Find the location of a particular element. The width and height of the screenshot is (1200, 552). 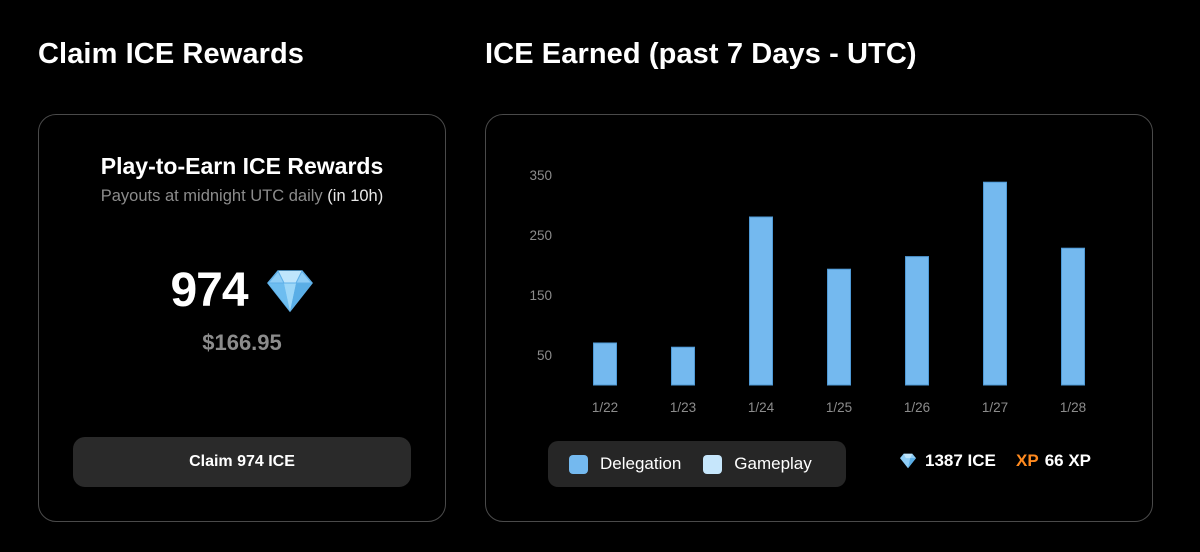

ice-total: 1387 ICE is located at coordinates (947, 461).